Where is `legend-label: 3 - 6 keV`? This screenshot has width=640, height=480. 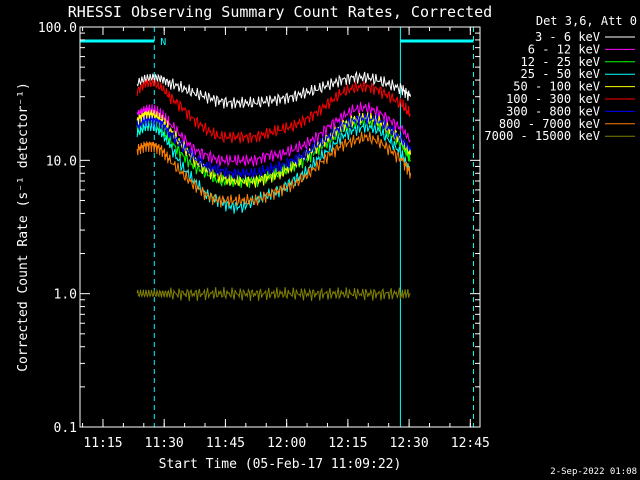 legend-label: 3 - 6 keV is located at coordinates (567, 37).